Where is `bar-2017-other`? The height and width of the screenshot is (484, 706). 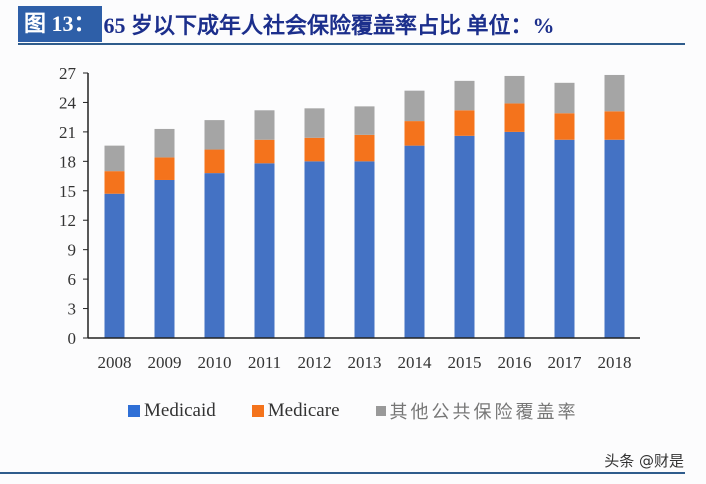 bar-2017-other is located at coordinates (564, 98).